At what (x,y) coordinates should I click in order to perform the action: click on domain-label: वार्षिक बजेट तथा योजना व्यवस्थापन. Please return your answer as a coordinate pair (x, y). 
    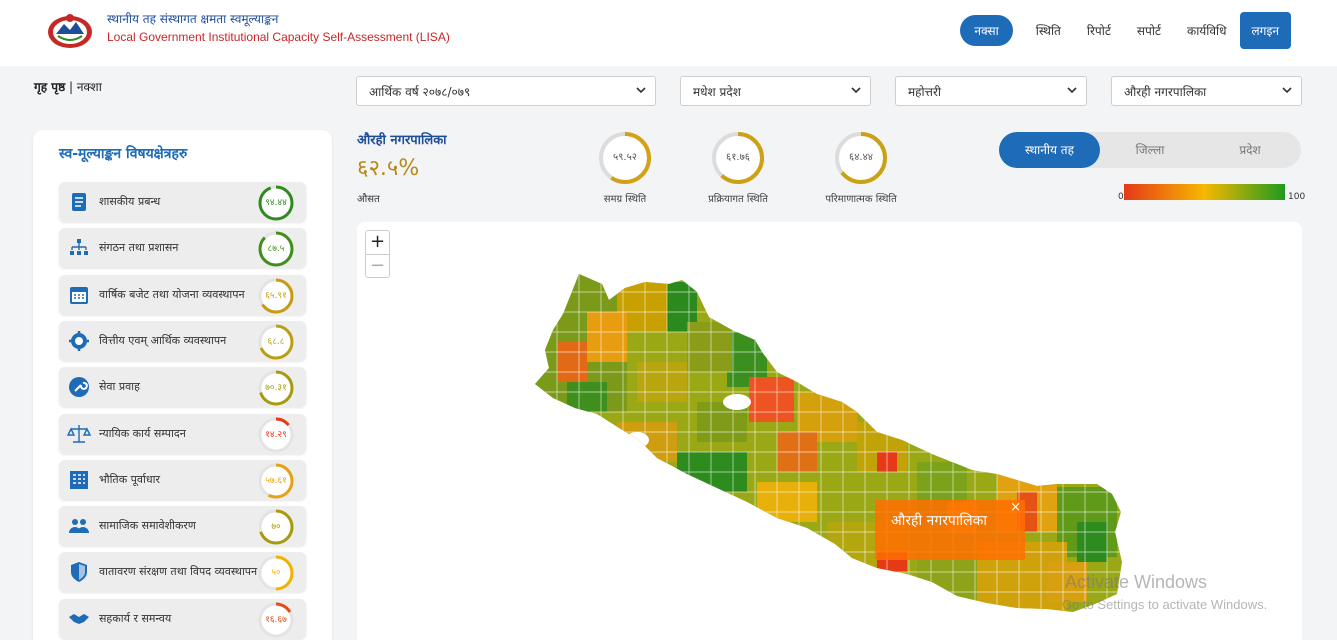
    Looking at the image, I should click on (172, 294).